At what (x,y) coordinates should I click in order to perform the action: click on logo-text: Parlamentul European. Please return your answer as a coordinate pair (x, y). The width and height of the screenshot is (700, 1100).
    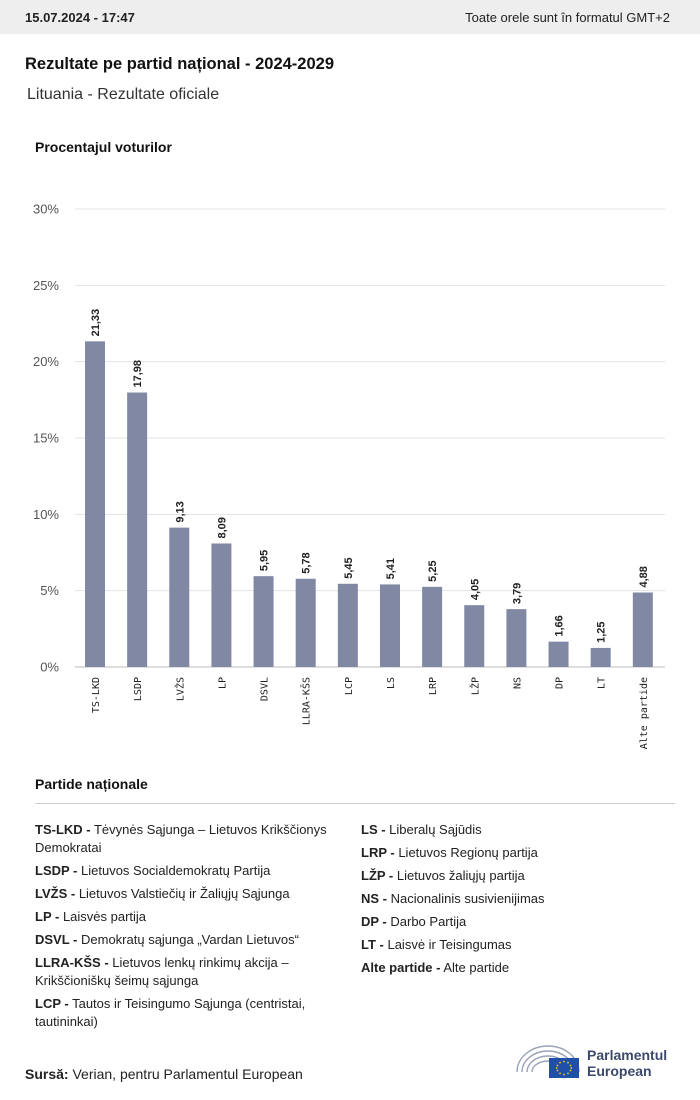
    Looking at the image, I should click on (627, 1063).